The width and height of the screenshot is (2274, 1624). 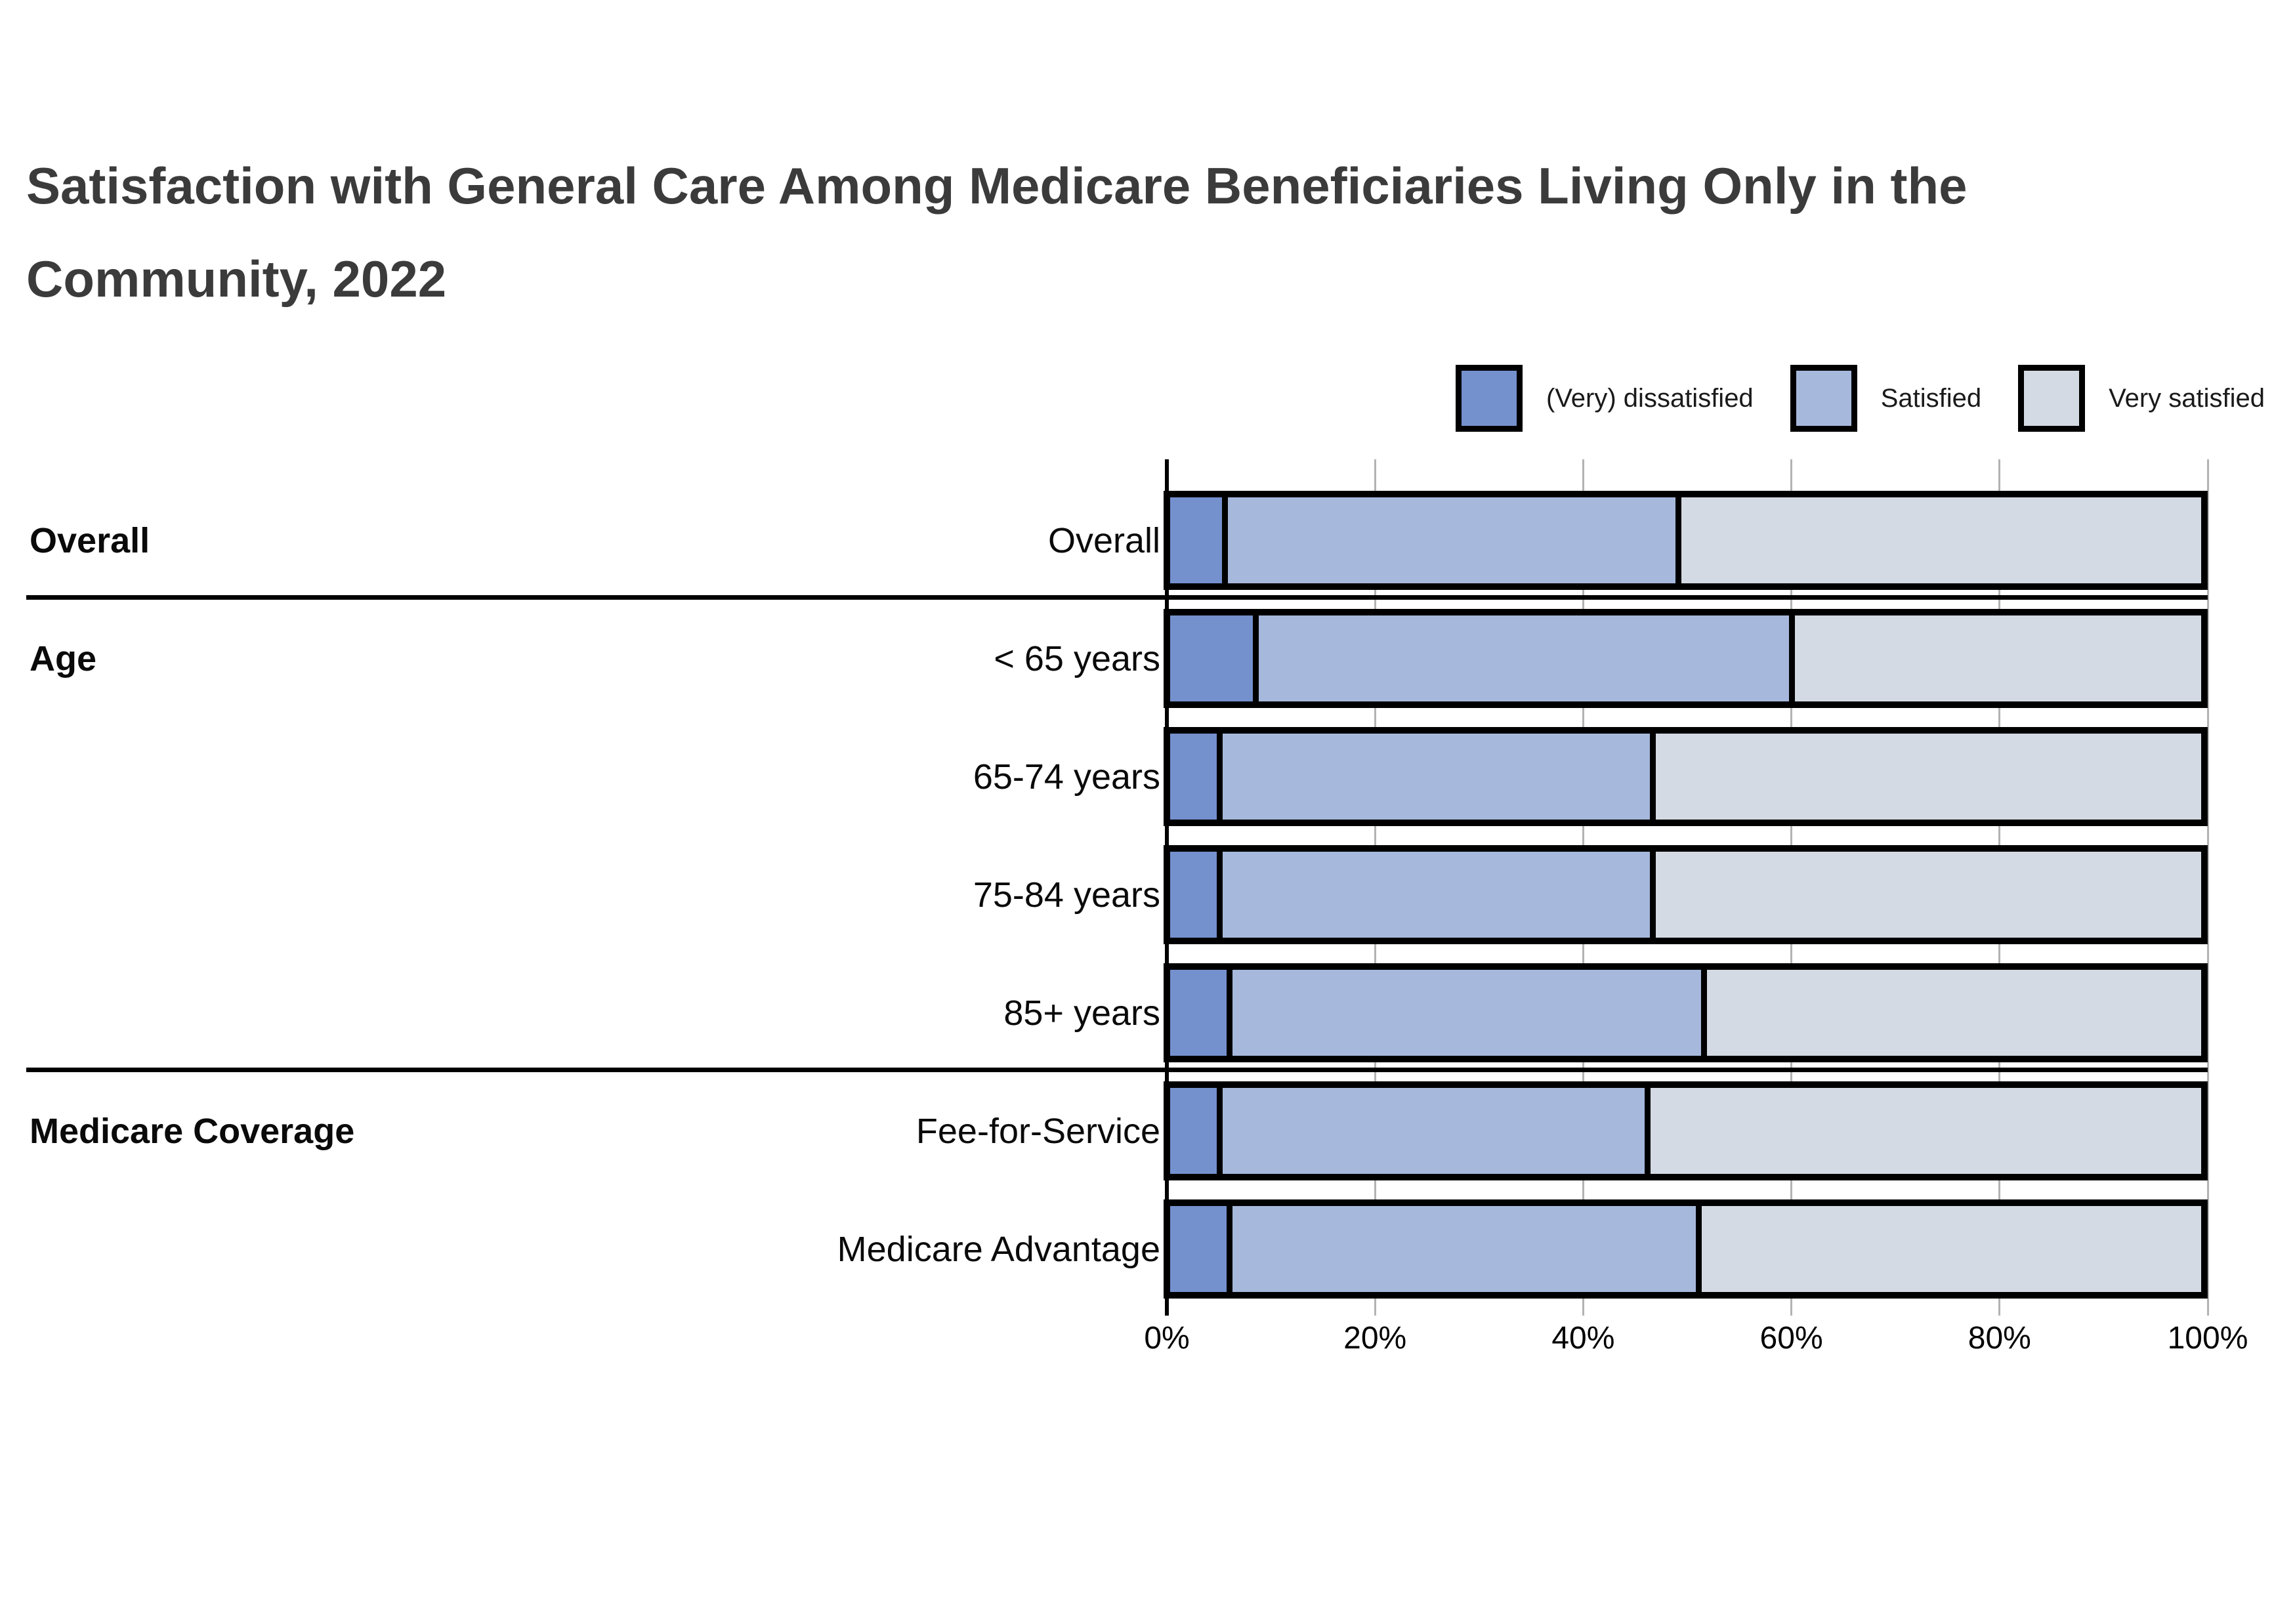 I want to click on legend-label: Very satisfied, so click(x=2187, y=398).